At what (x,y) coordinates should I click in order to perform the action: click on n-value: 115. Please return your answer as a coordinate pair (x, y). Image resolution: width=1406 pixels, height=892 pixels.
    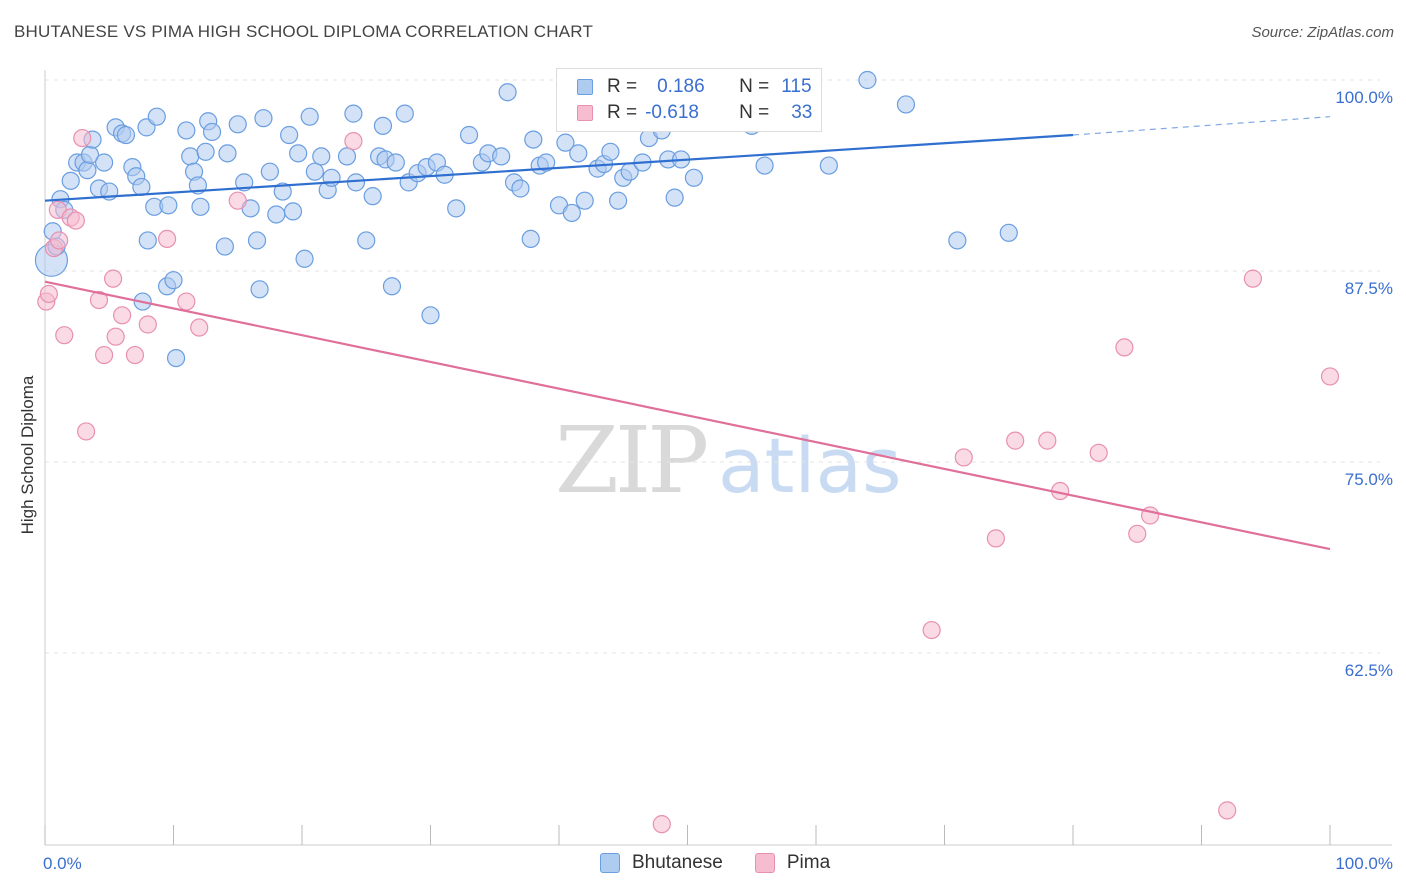
    Looking at the image, I should click on (796, 86).